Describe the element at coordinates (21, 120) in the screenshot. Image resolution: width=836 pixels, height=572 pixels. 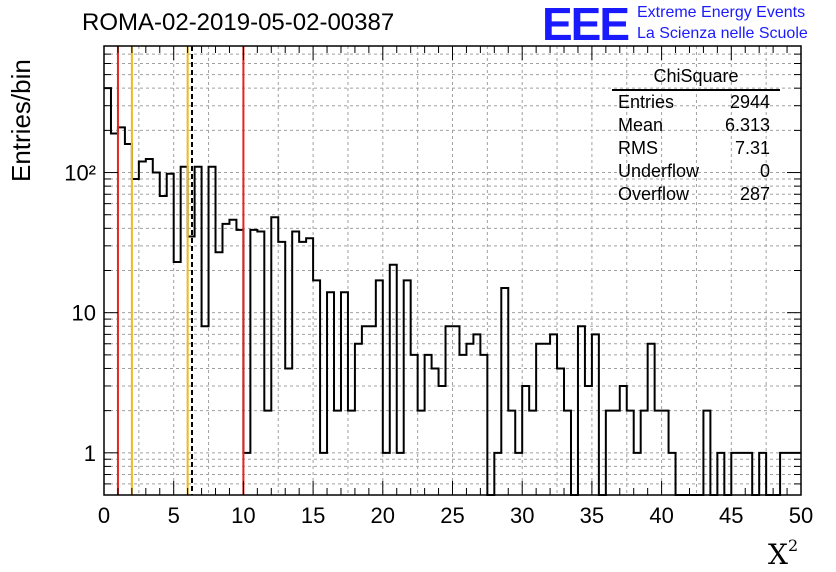
I see `y-axis-label: Entries/bin` at that location.